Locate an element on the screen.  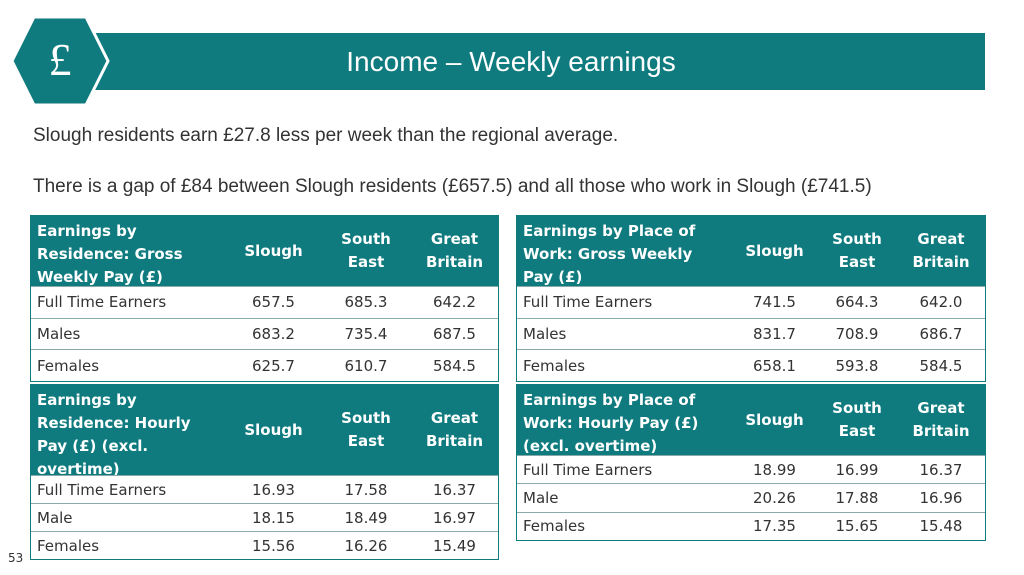
cell: 16.96 is located at coordinates (941, 497).